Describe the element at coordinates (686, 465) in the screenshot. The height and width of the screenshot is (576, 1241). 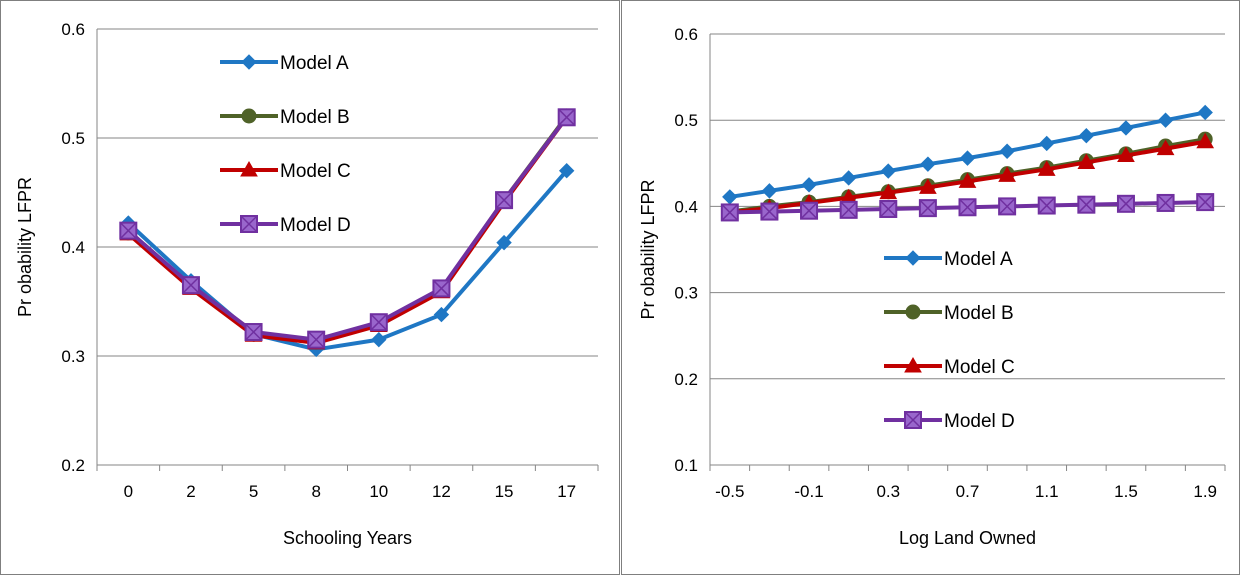
I see `y-tick-label: 0.1` at that location.